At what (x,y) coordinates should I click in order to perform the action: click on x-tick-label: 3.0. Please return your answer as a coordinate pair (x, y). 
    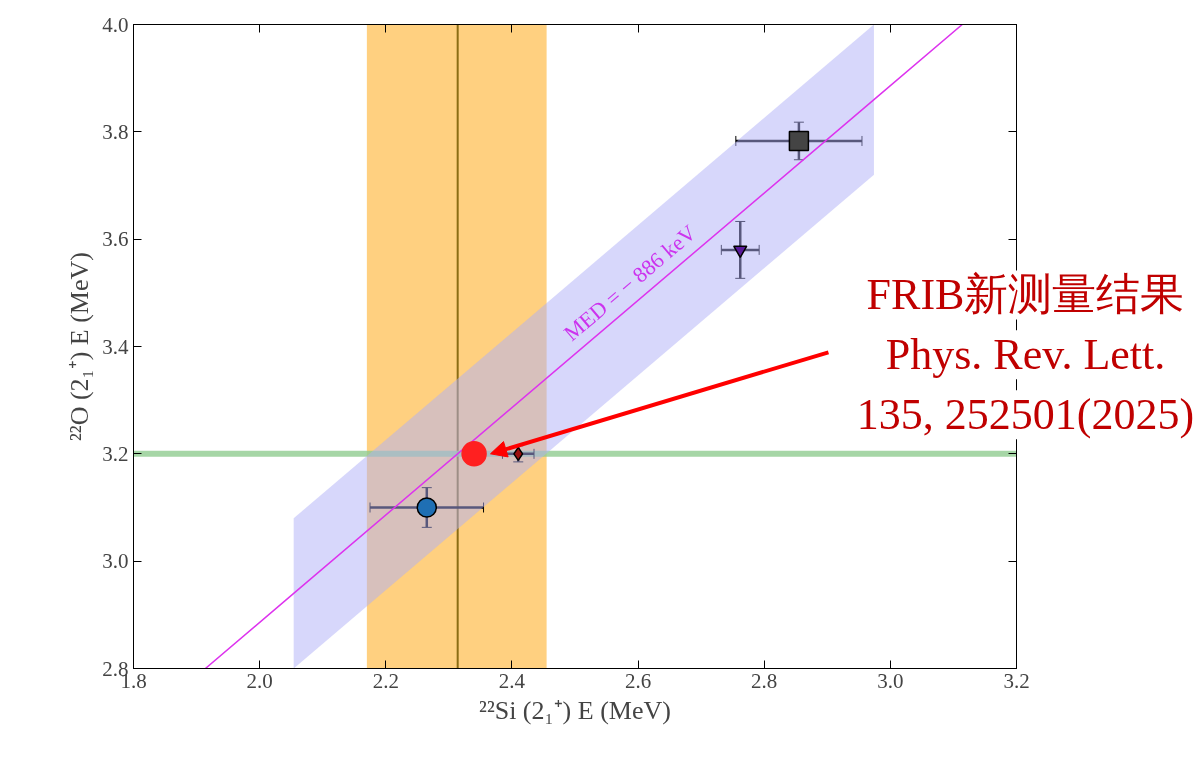
    Looking at the image, I should click on (890, 680).